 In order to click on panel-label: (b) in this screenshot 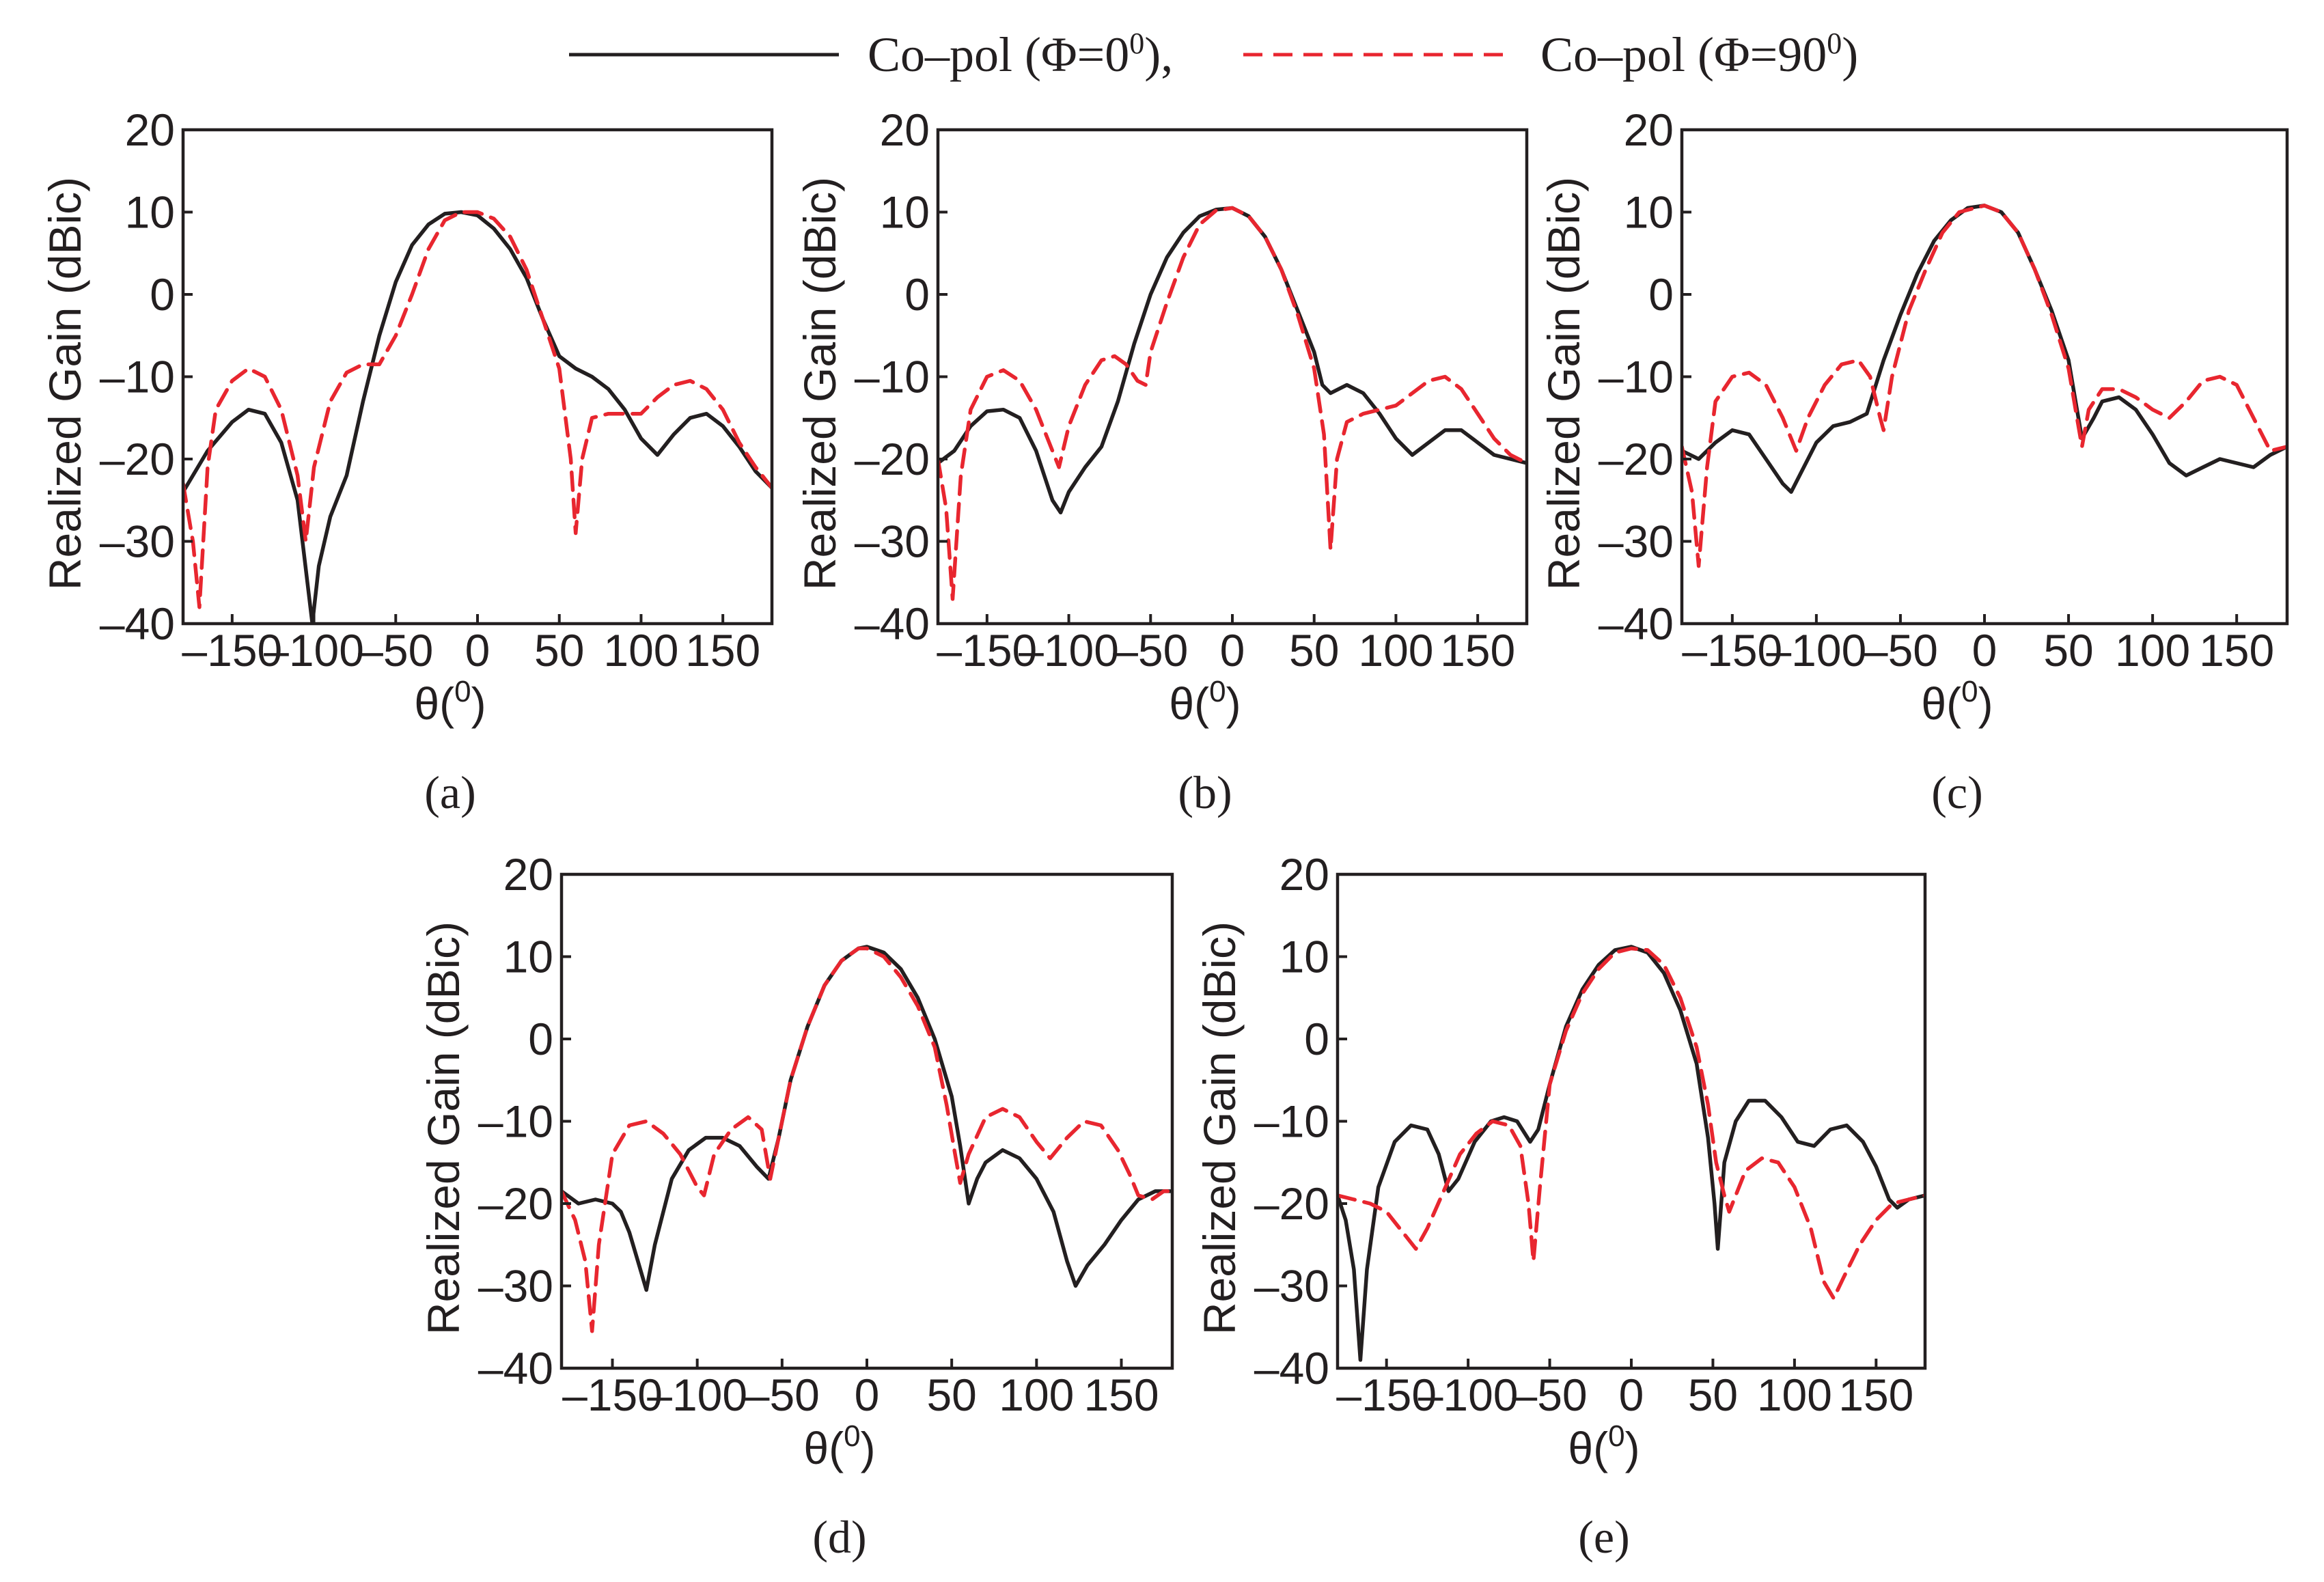, I will do `click(1205, 792)`.